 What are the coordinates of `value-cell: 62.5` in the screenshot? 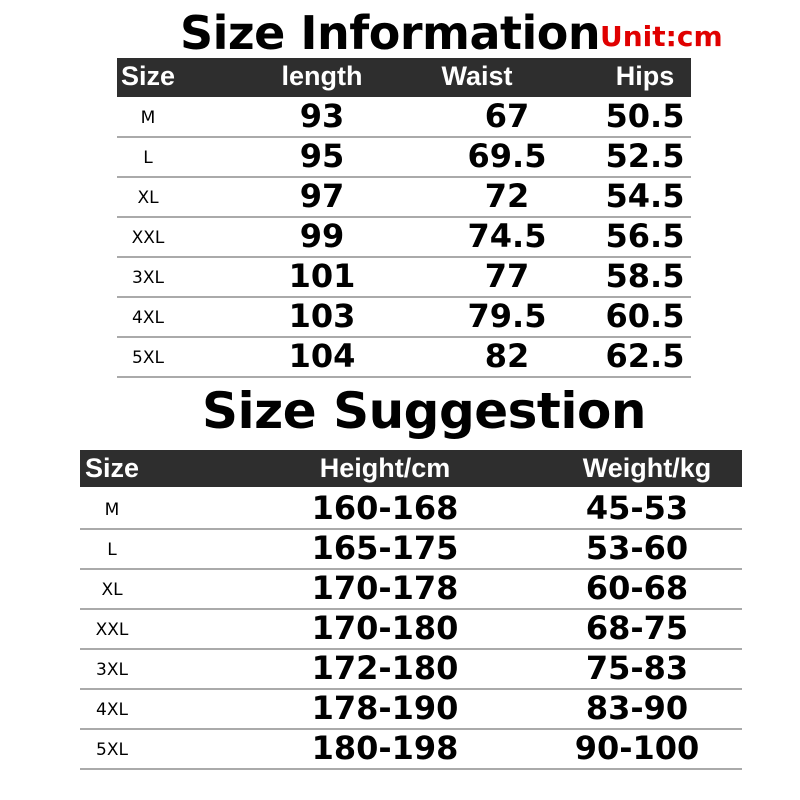 It's located at (645, 356).